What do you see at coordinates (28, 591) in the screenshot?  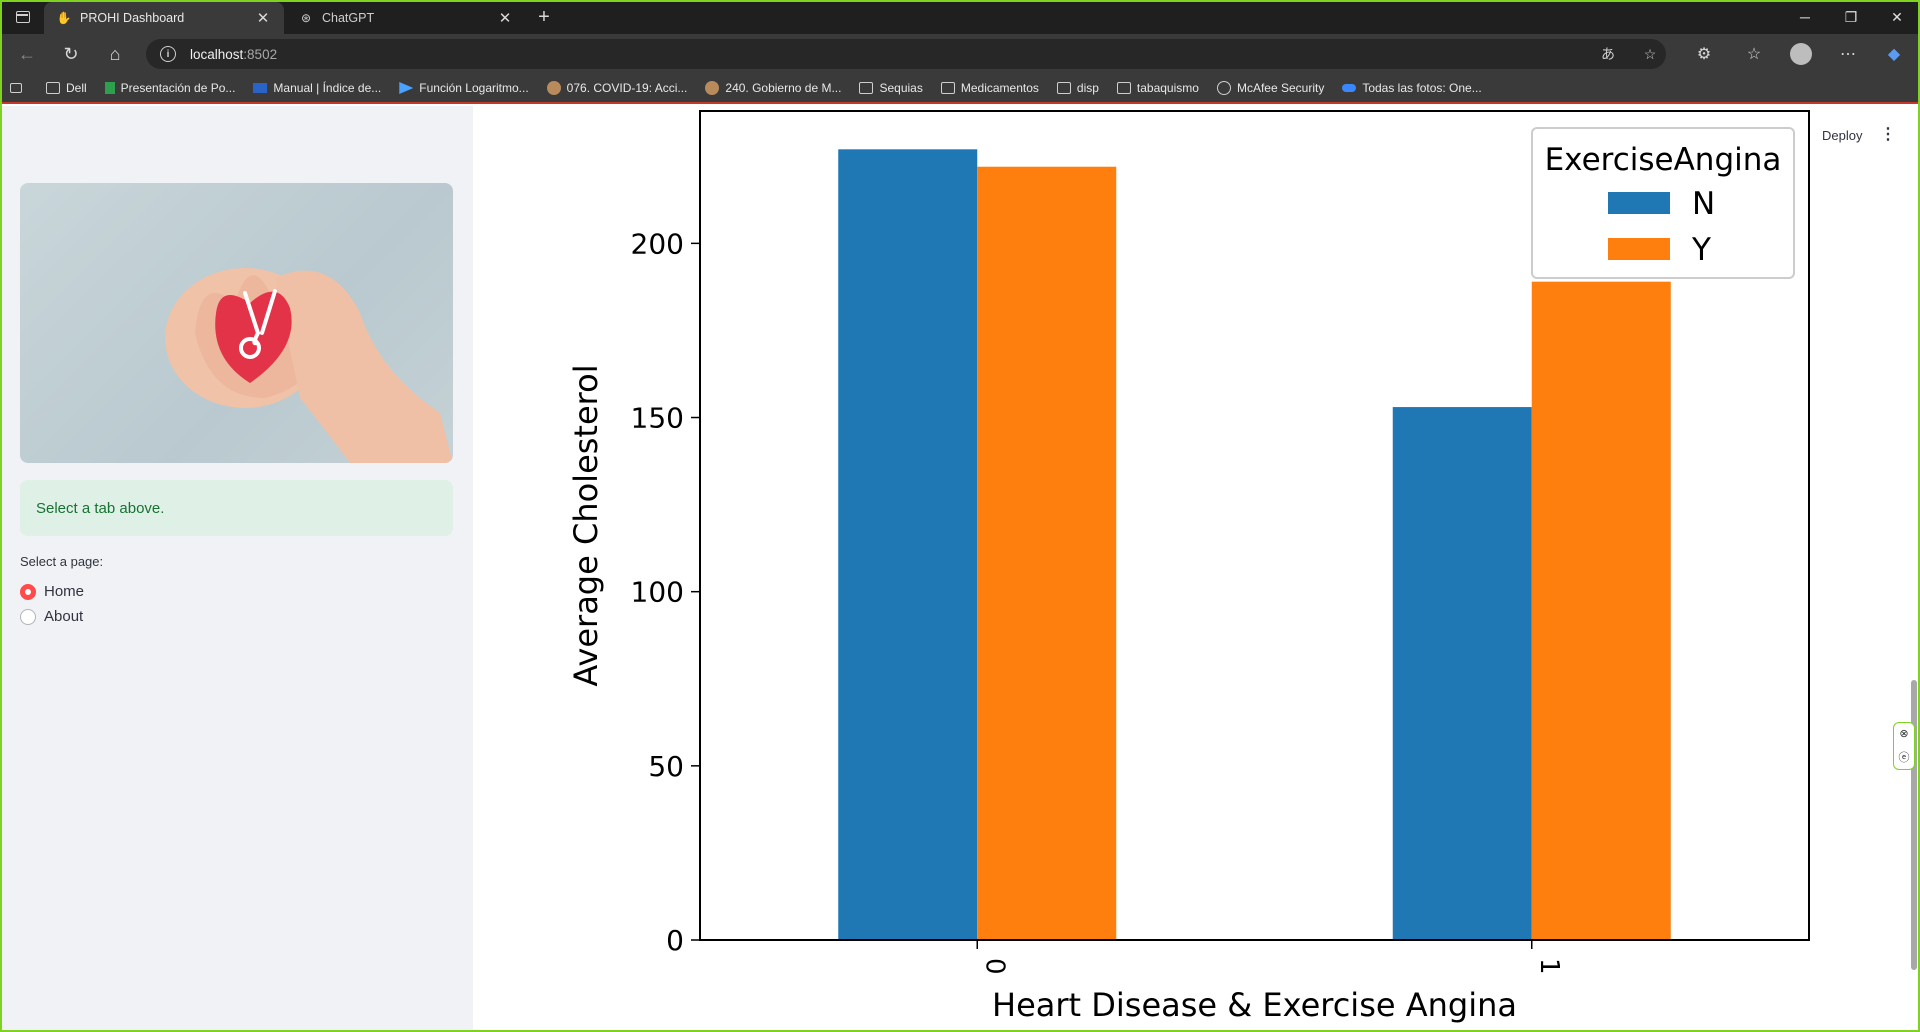 I see `radio-checked-icon` at bounding box center [28, 591].